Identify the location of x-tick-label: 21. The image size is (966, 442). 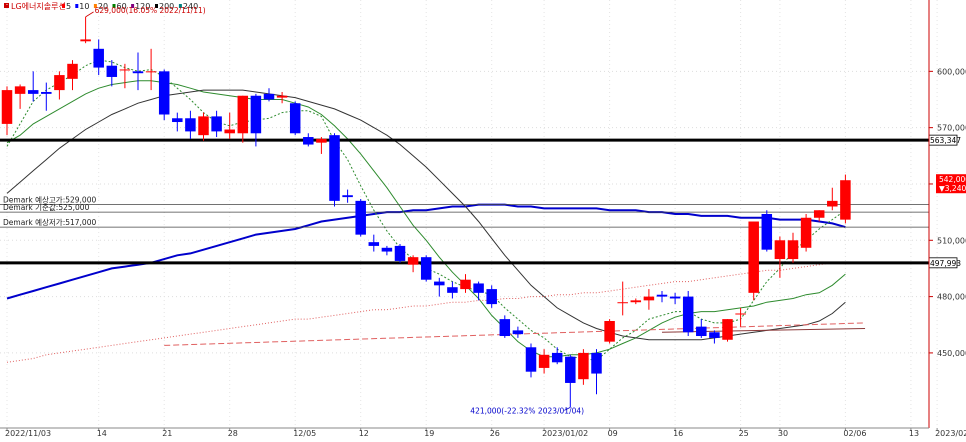
(167, 433).